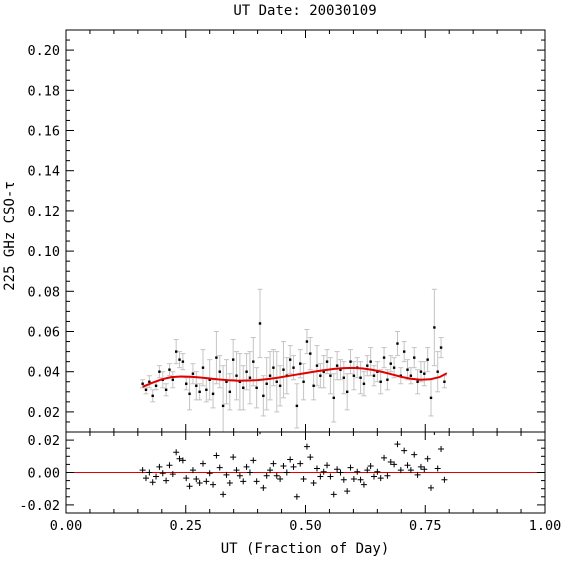 Image resolution: width=574 pixels, height=579 pixels. I want to click on x-tick-label: 0.75, so click(425, 526).